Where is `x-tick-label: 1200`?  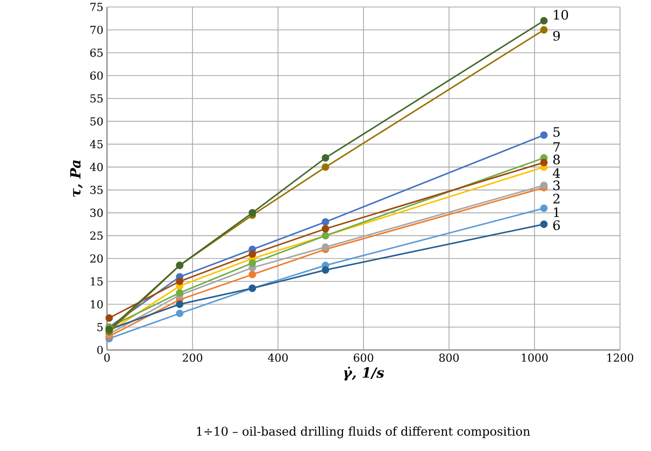
x-tick-label: 1200 is located at coordinates (620, 358).